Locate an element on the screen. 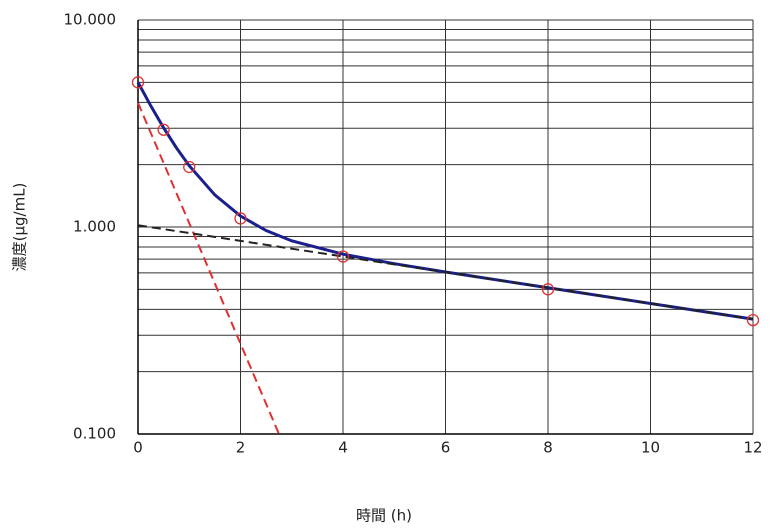  x-tick-label: 6 is located at coordinates (446, 448).